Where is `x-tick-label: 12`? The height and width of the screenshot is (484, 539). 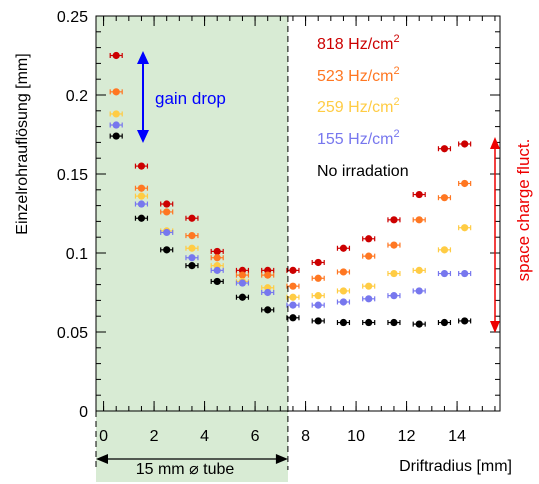
x-tick-label: 12 is located at coordinates (407, 436).